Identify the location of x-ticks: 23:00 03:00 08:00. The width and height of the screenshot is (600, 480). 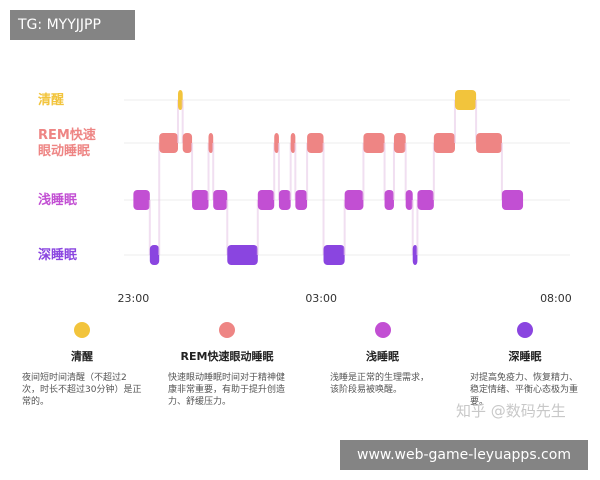
(345, 298).